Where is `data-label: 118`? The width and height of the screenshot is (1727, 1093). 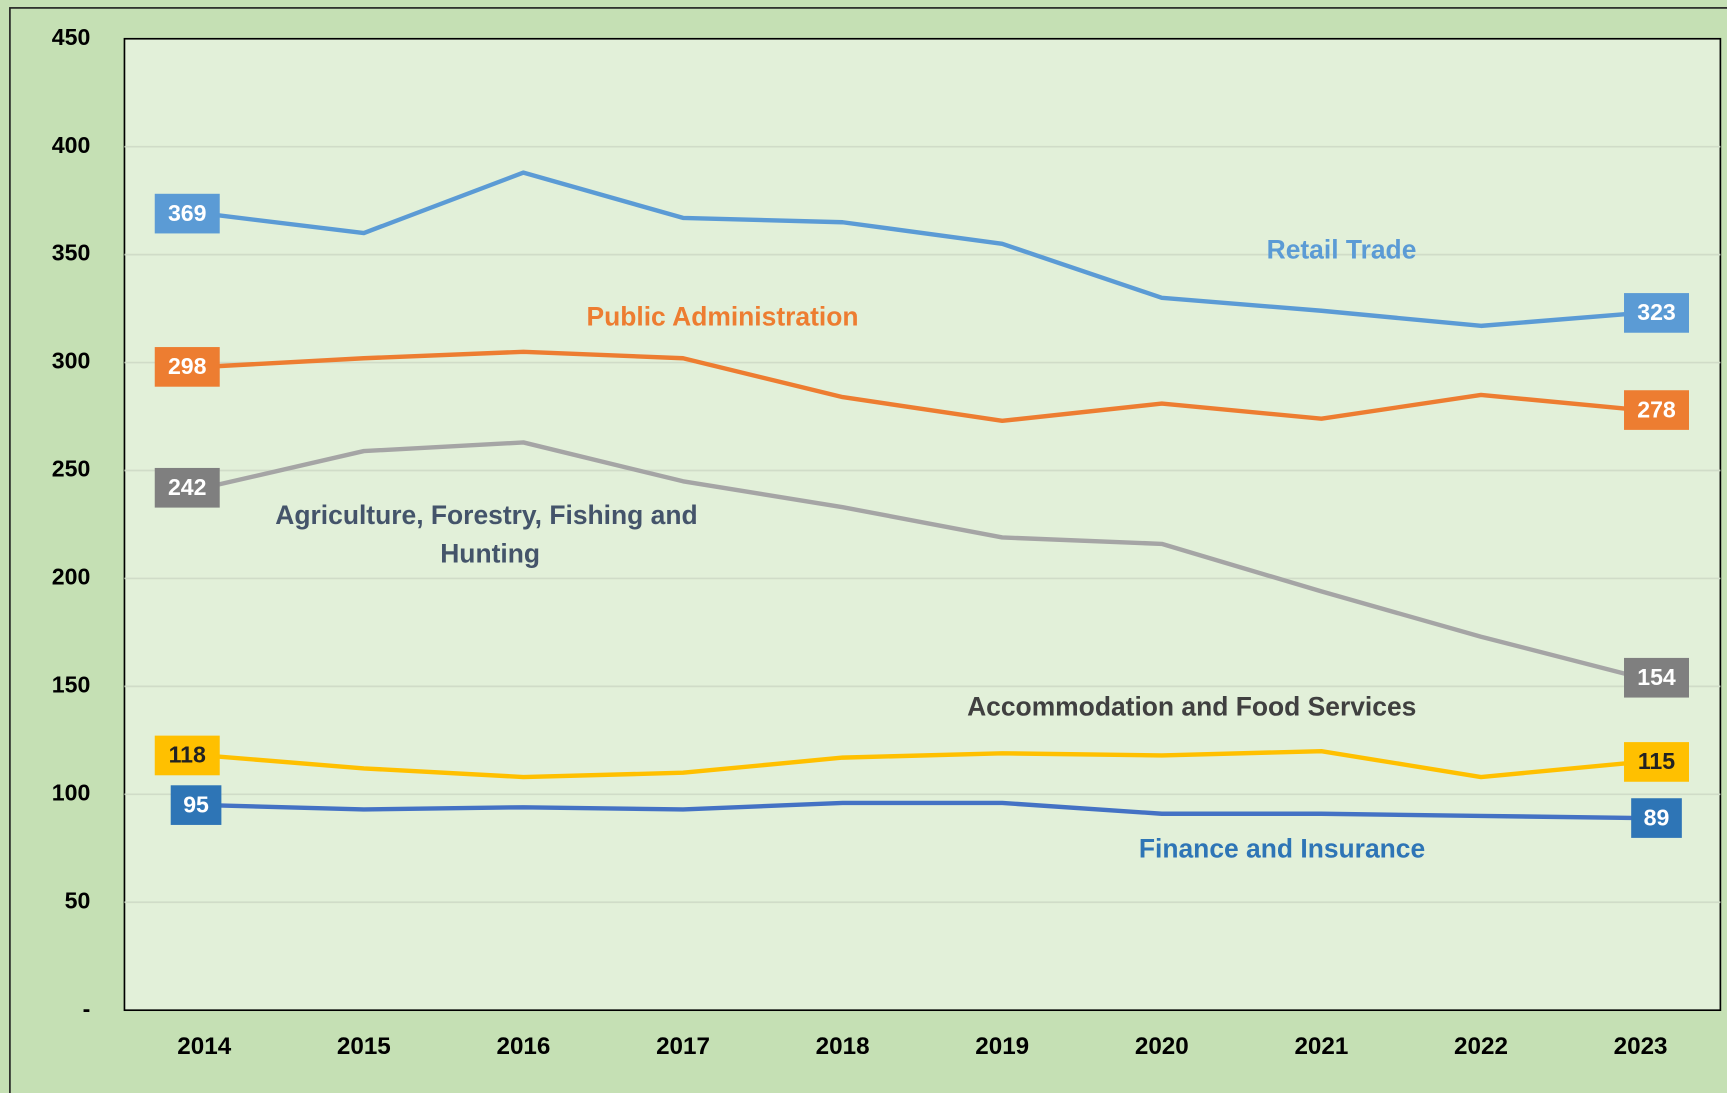 data-label: 118 is located at coordinates (187, 755).